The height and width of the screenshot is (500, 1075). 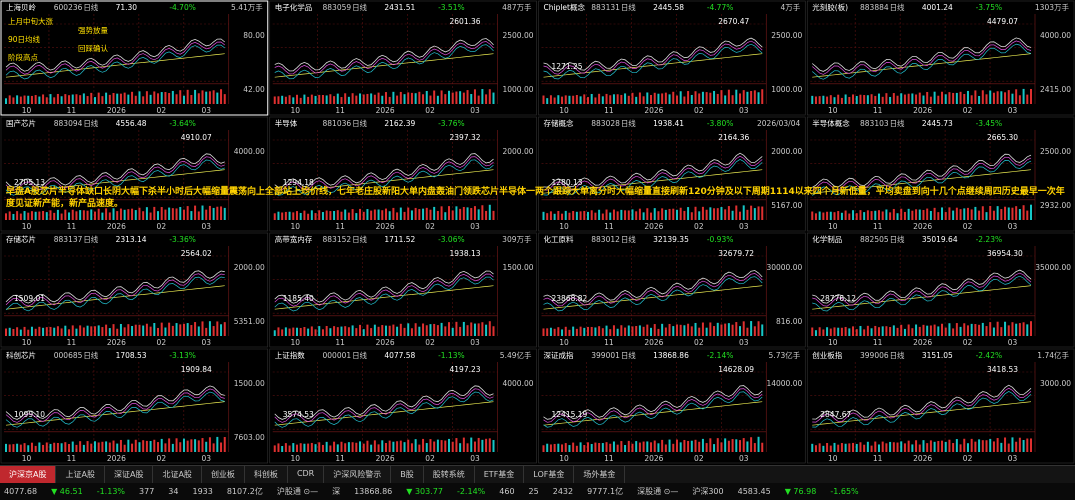 I want to click on x-label: 11, so click(x=72, y=458).